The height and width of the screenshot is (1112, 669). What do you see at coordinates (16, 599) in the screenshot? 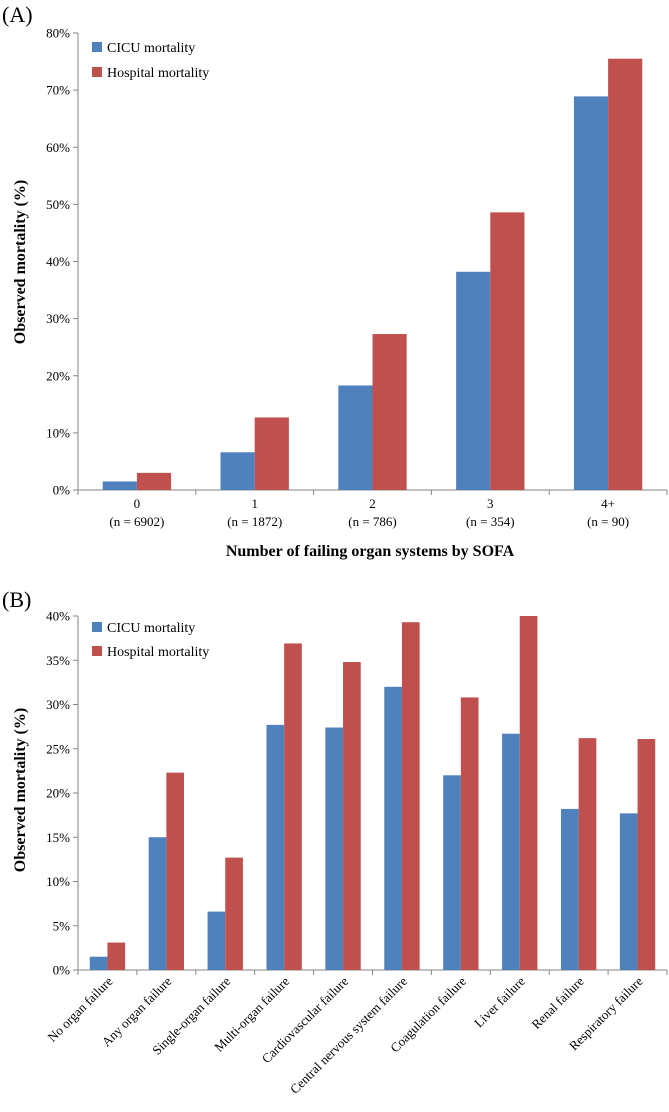
I see `panel-b-label: (B)` at bounding box center [16, 599].